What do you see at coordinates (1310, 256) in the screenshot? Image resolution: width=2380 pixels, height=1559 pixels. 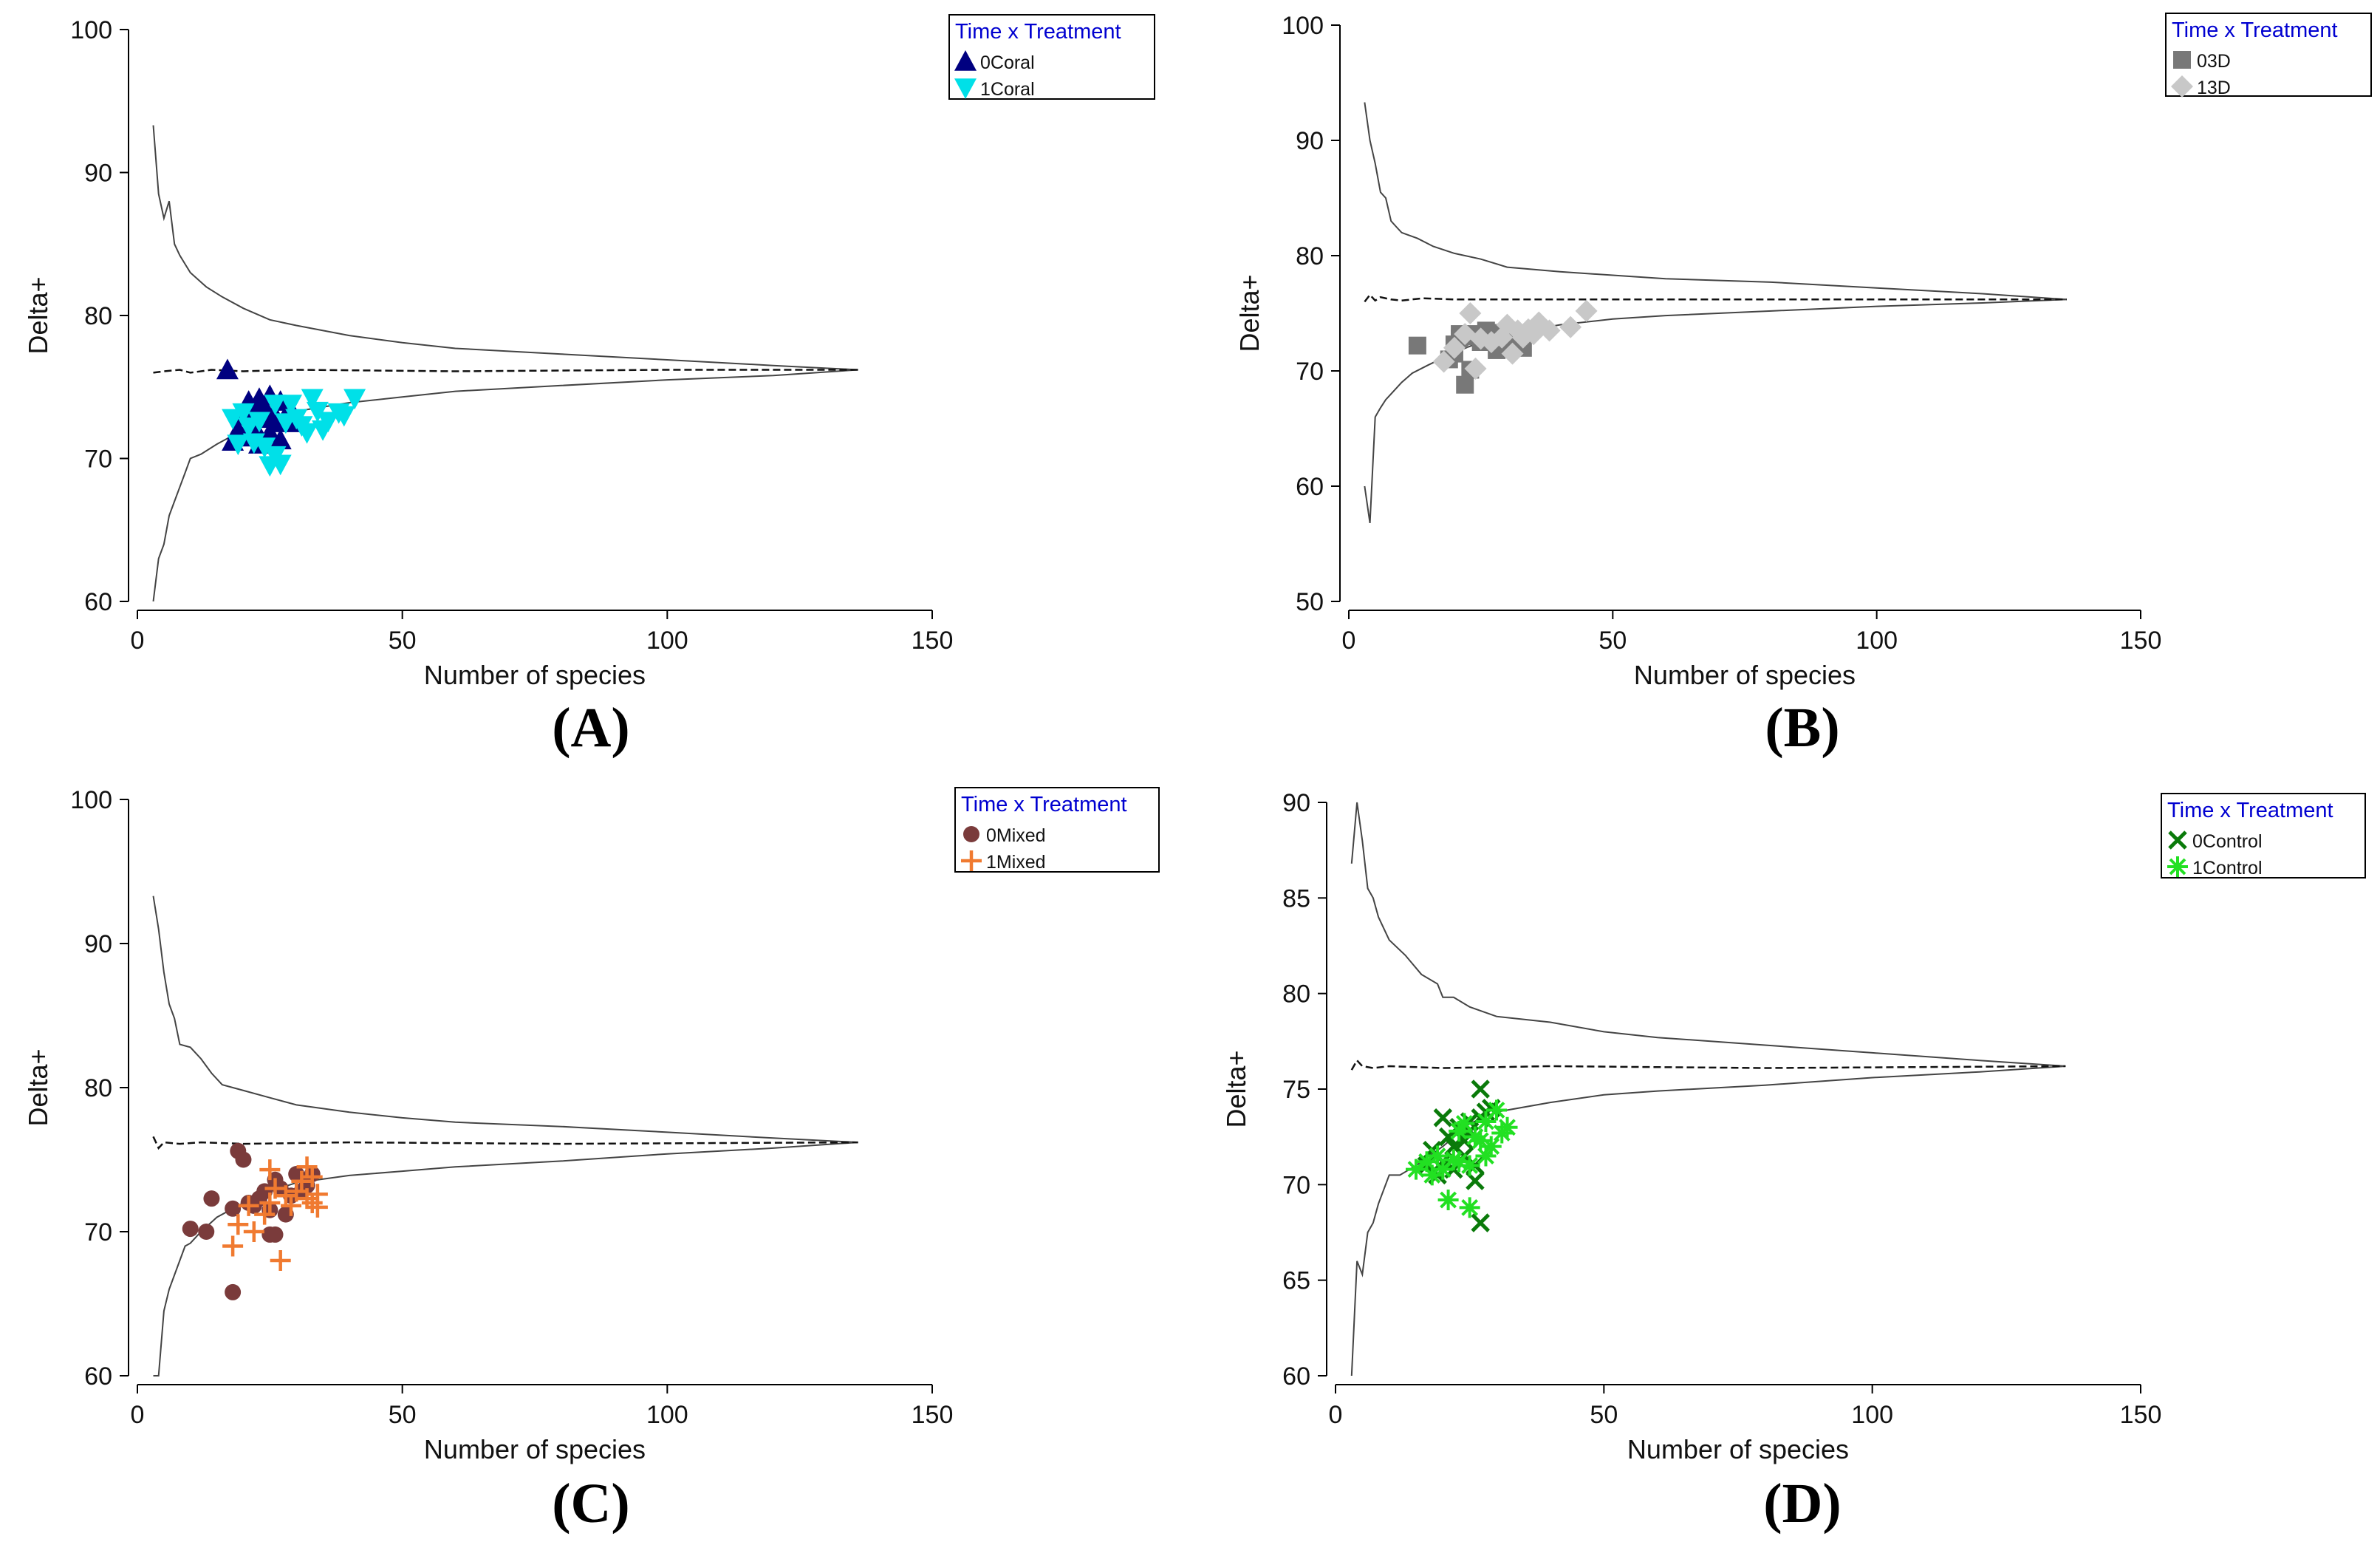 I see `panel-b-y-tick-label: 80` at bounding box center [1310, 256].